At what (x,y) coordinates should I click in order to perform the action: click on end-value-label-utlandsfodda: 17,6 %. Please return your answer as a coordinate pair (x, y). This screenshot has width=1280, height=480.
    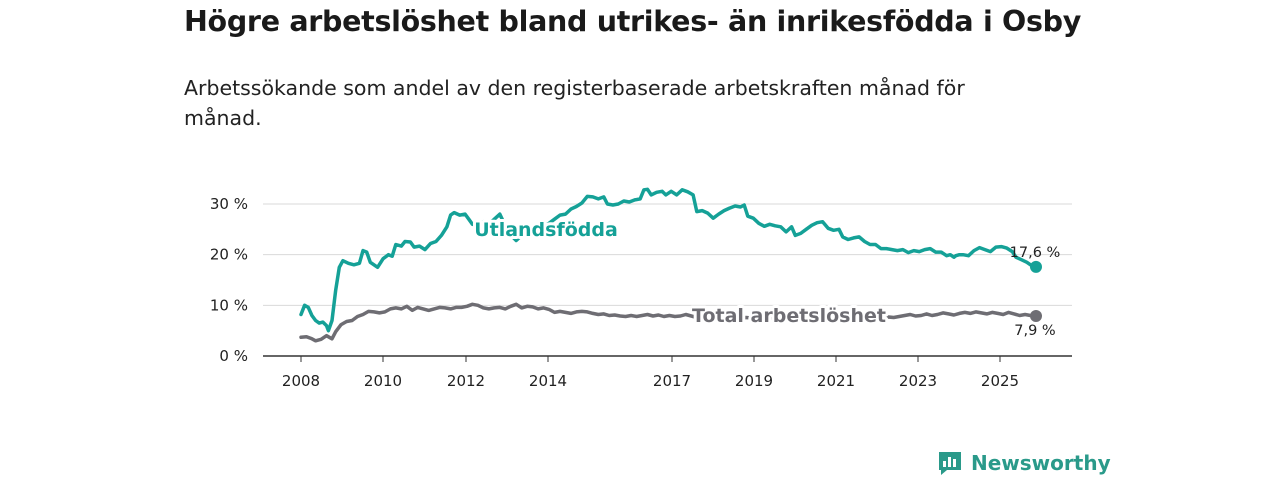
    Looking at the image, I should click on (1035, 253).